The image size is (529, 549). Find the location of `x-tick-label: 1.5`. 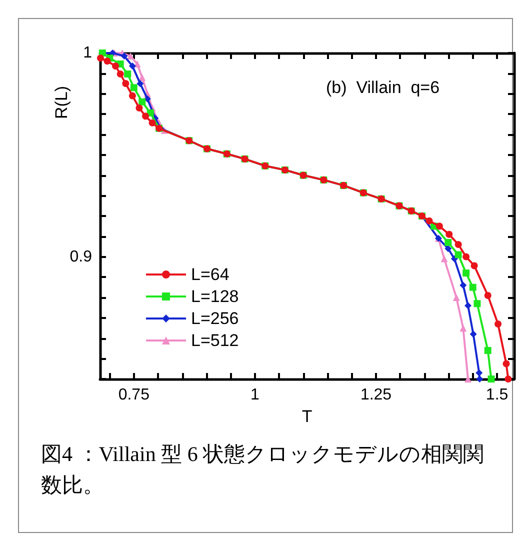

x-tick-label: 1.5 is located at coordinates (497, 395).